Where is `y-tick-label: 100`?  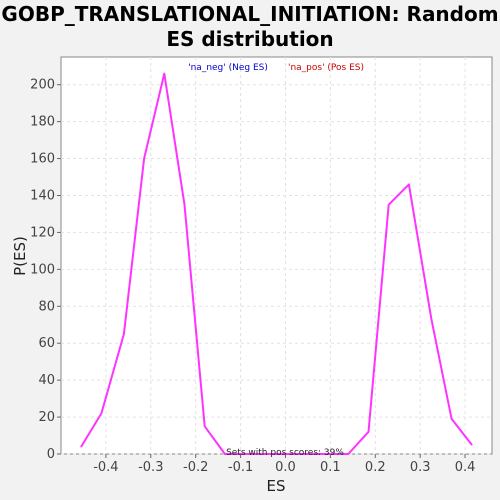
y-tick-label: 100 is located at coordinates (42, 269).